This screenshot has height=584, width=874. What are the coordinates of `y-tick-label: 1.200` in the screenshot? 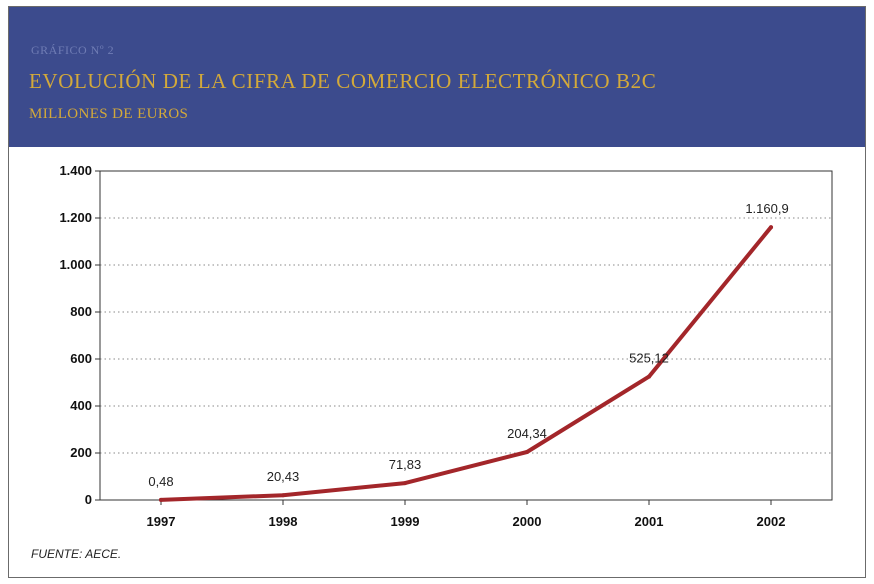 It's located at (75, 217).